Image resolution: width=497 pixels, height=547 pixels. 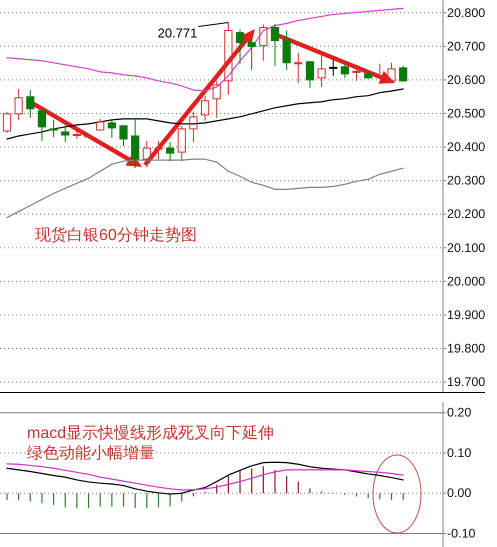 I want to click on y-tick-label: 19.900, so click(x=466, y=315).